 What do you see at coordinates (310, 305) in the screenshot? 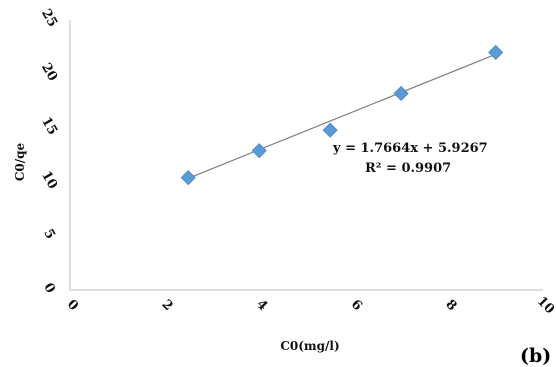
I see `x-tick-labels: 0 2 4 6 8 10` at bounding box center [310, 305].